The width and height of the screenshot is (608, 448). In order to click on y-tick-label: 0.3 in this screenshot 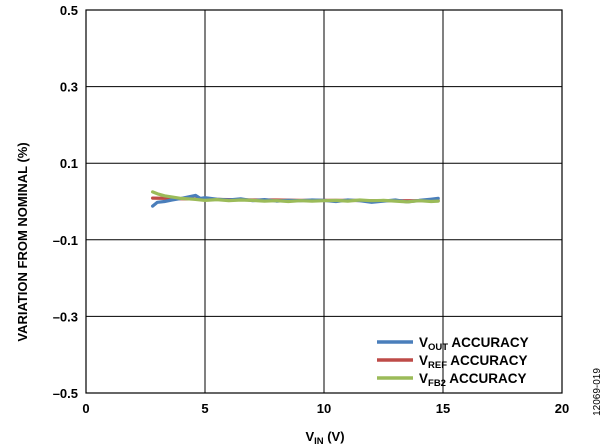, I will do `click(69, 87)`.